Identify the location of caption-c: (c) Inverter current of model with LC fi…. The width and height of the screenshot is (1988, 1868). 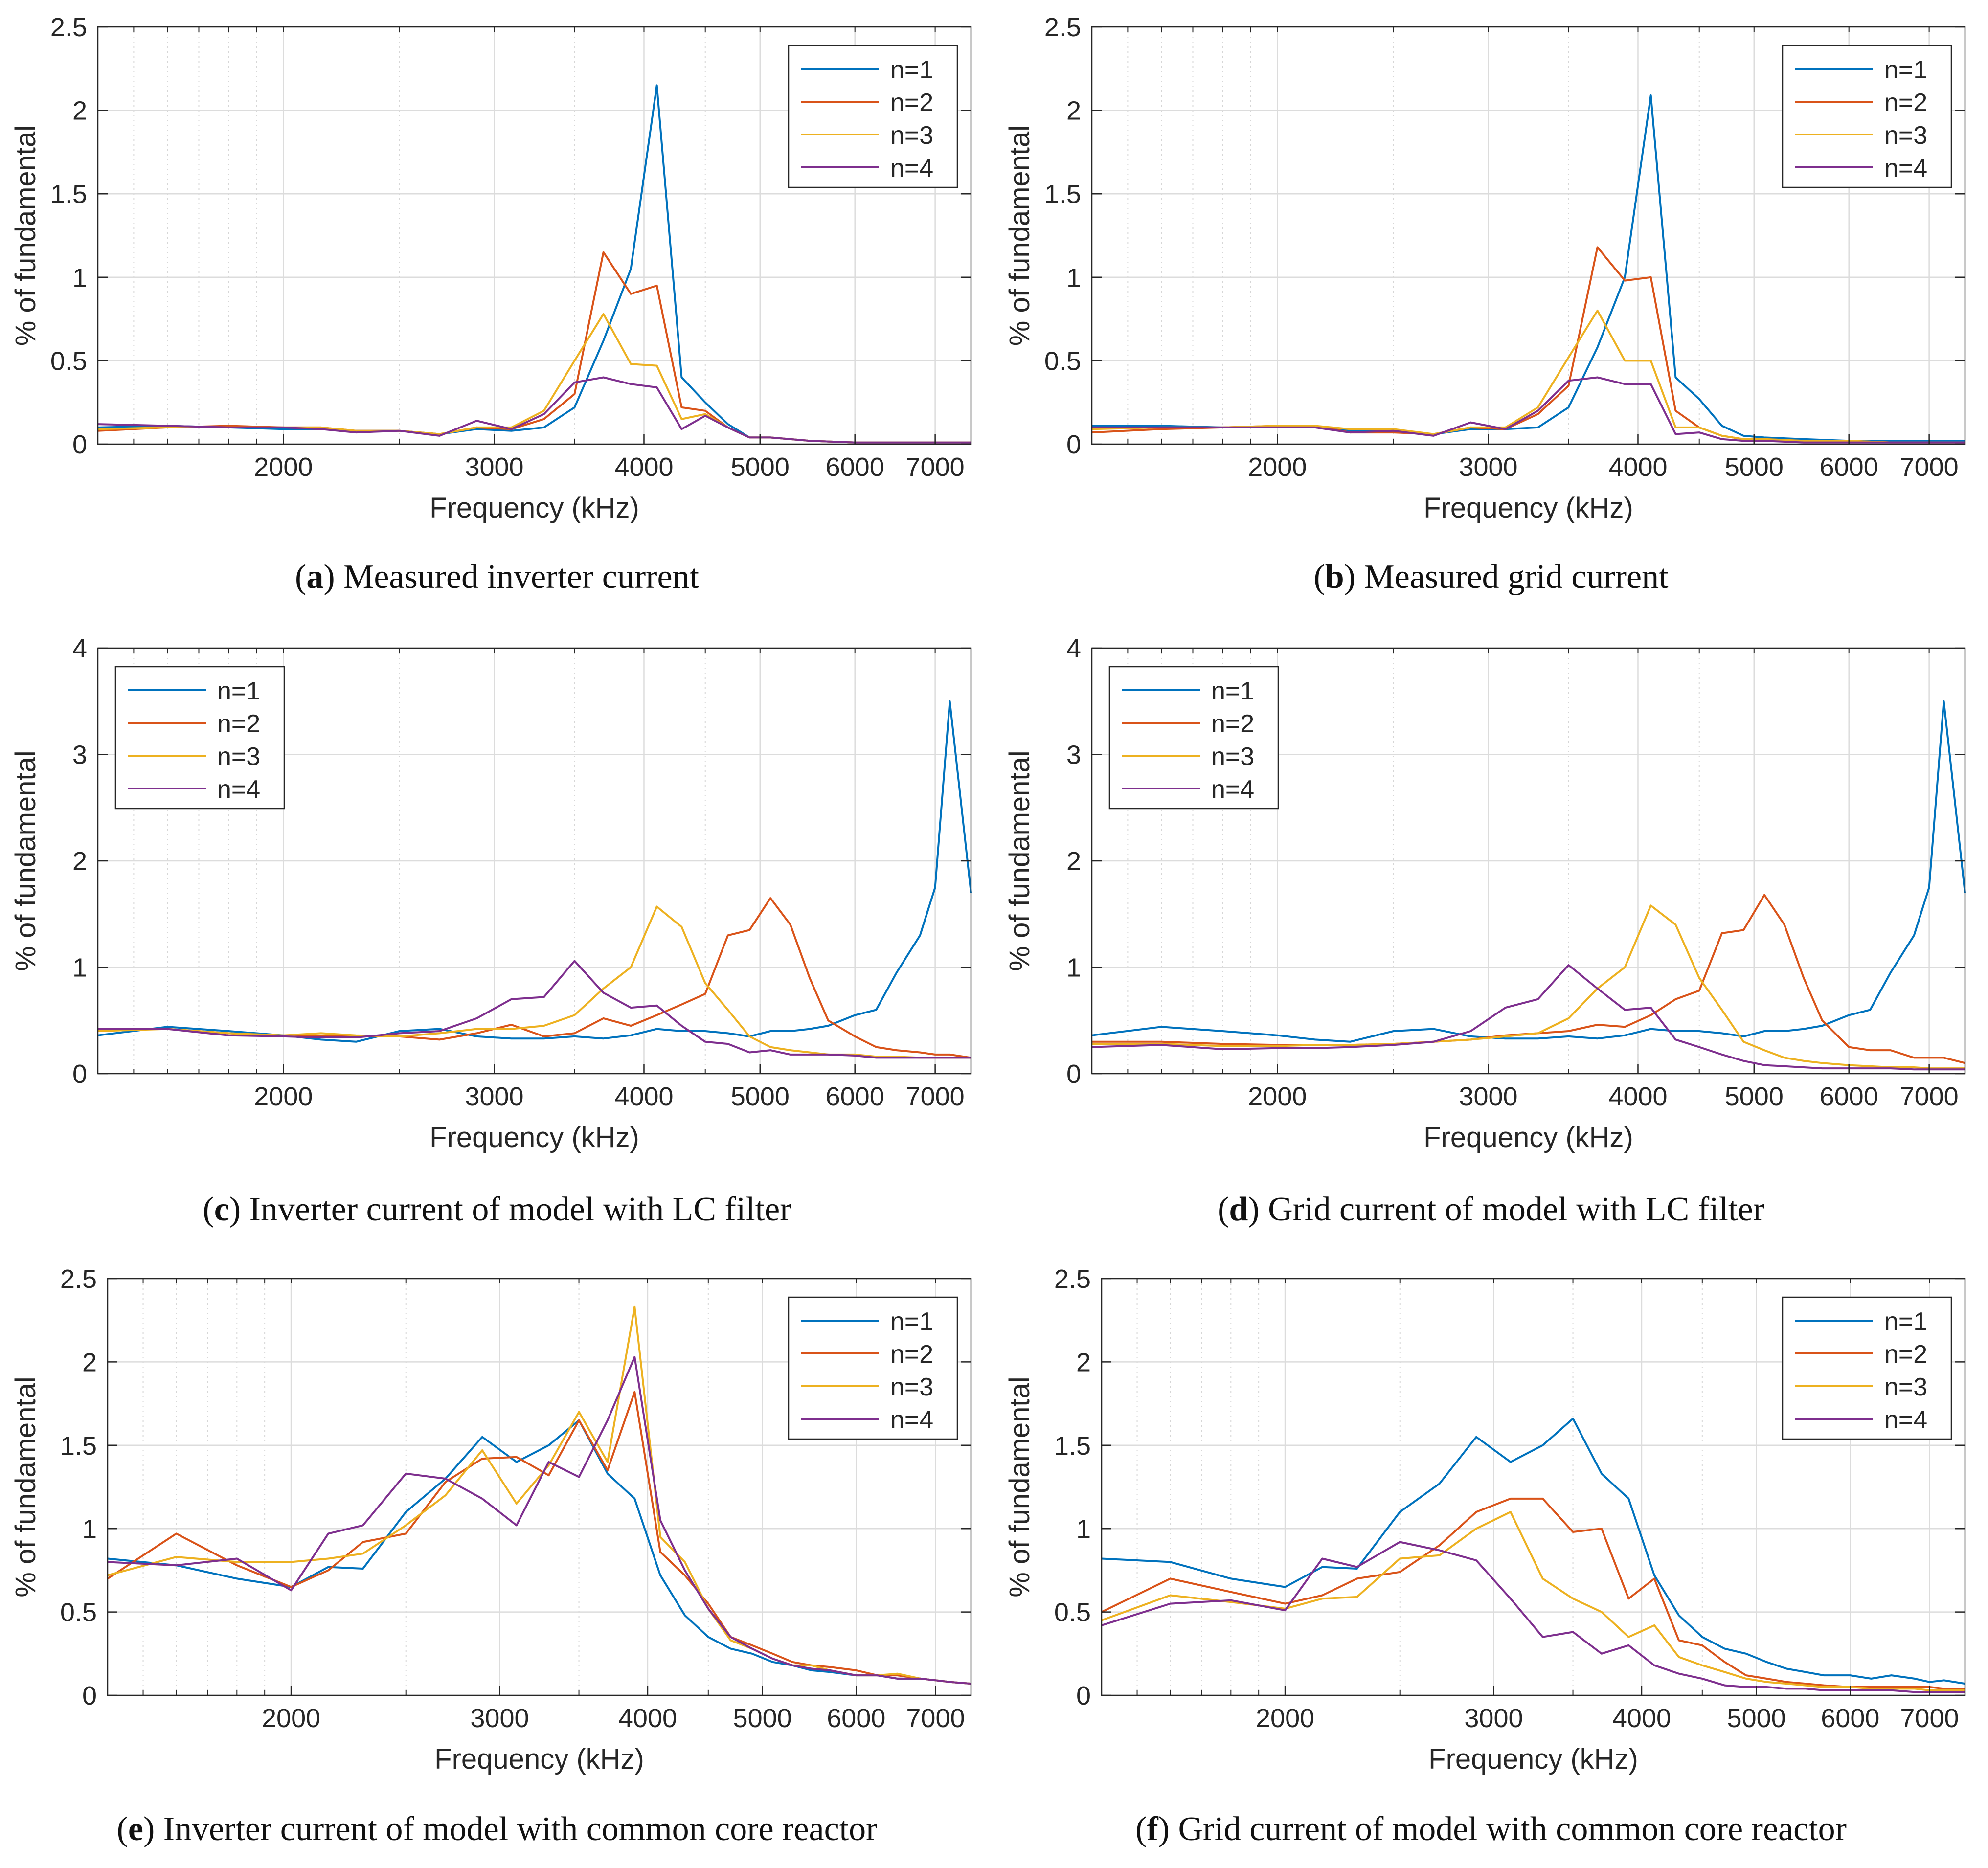
(497, 1209).